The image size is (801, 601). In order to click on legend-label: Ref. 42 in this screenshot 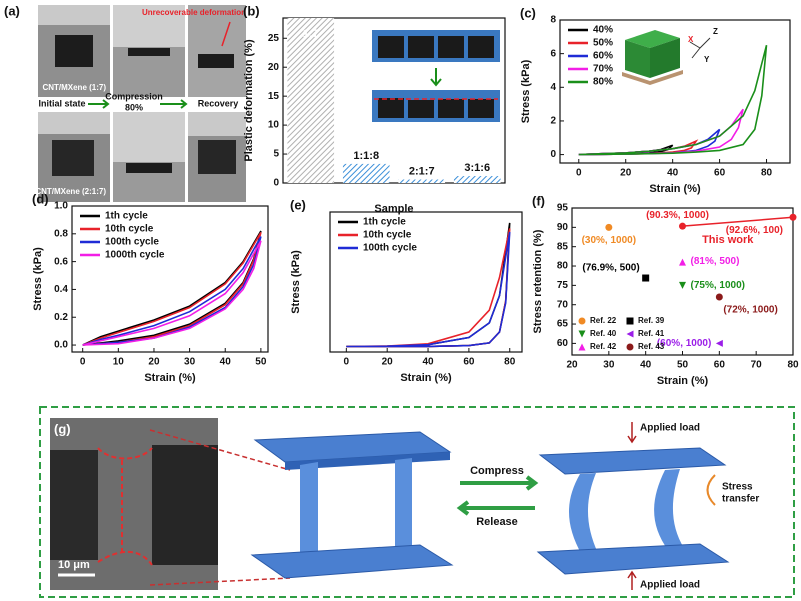, I will do `click(603, 346)`.